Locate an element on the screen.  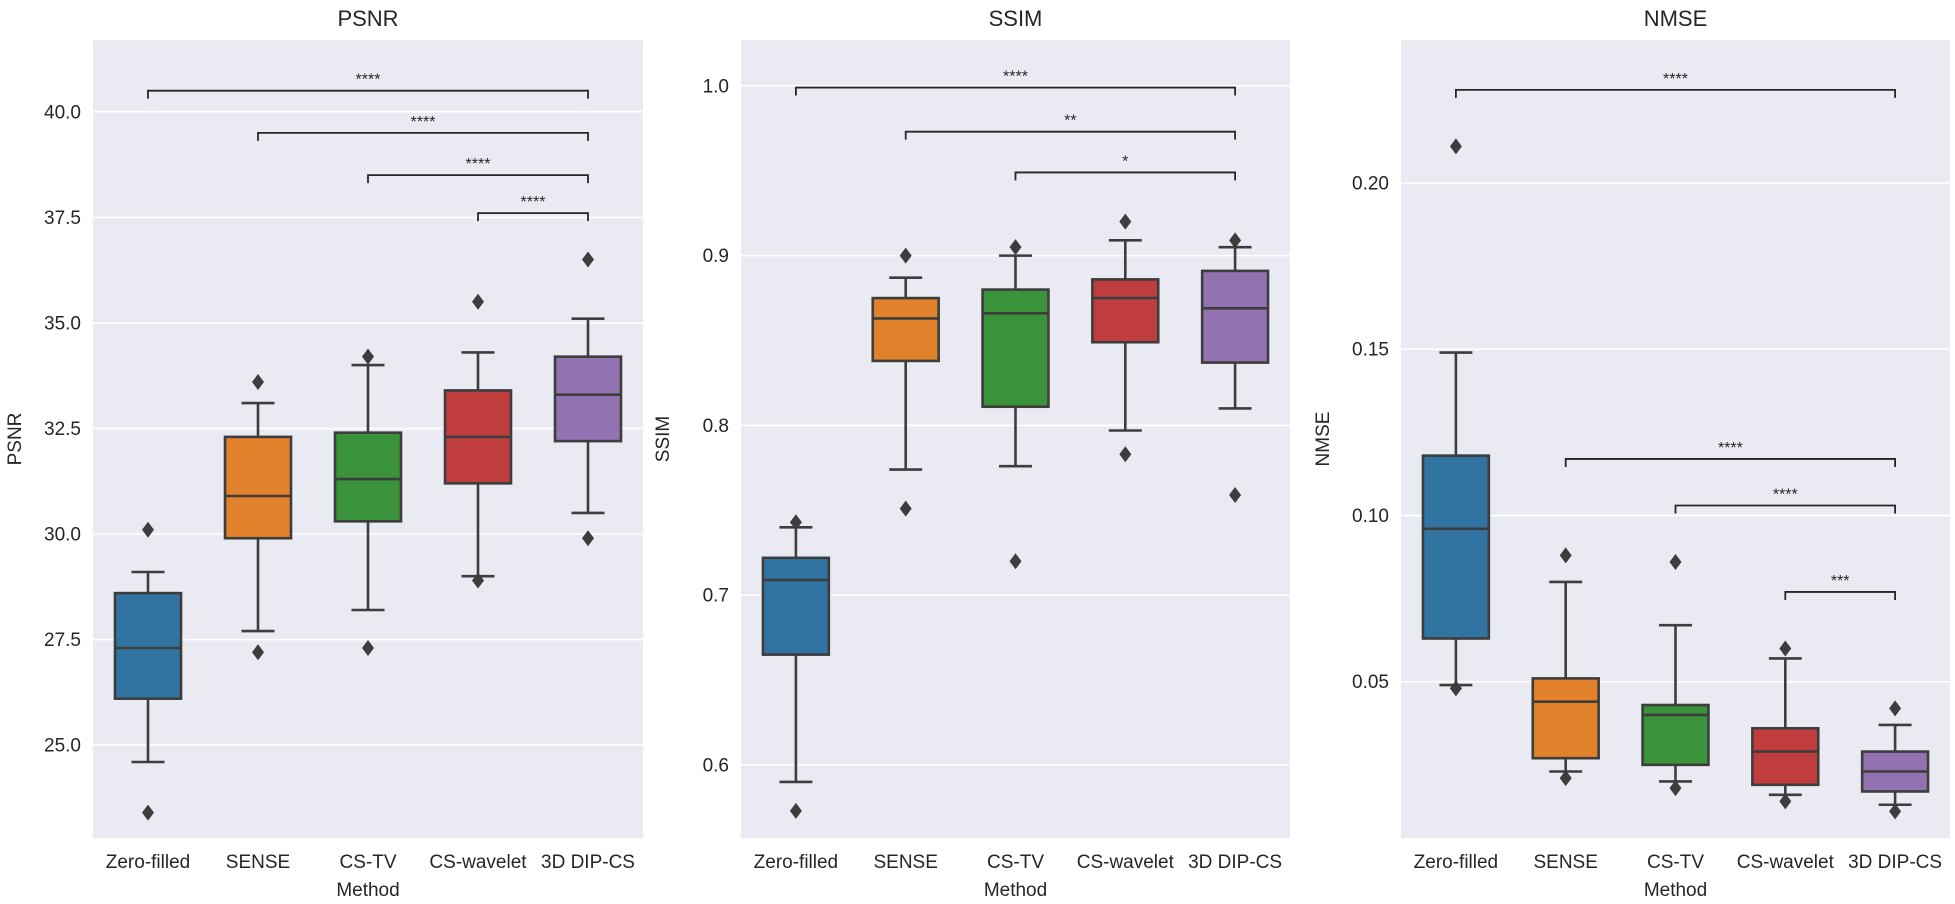
nmse-xtick-label: 3D DIP-CS is located at coordinates (1895, 862).